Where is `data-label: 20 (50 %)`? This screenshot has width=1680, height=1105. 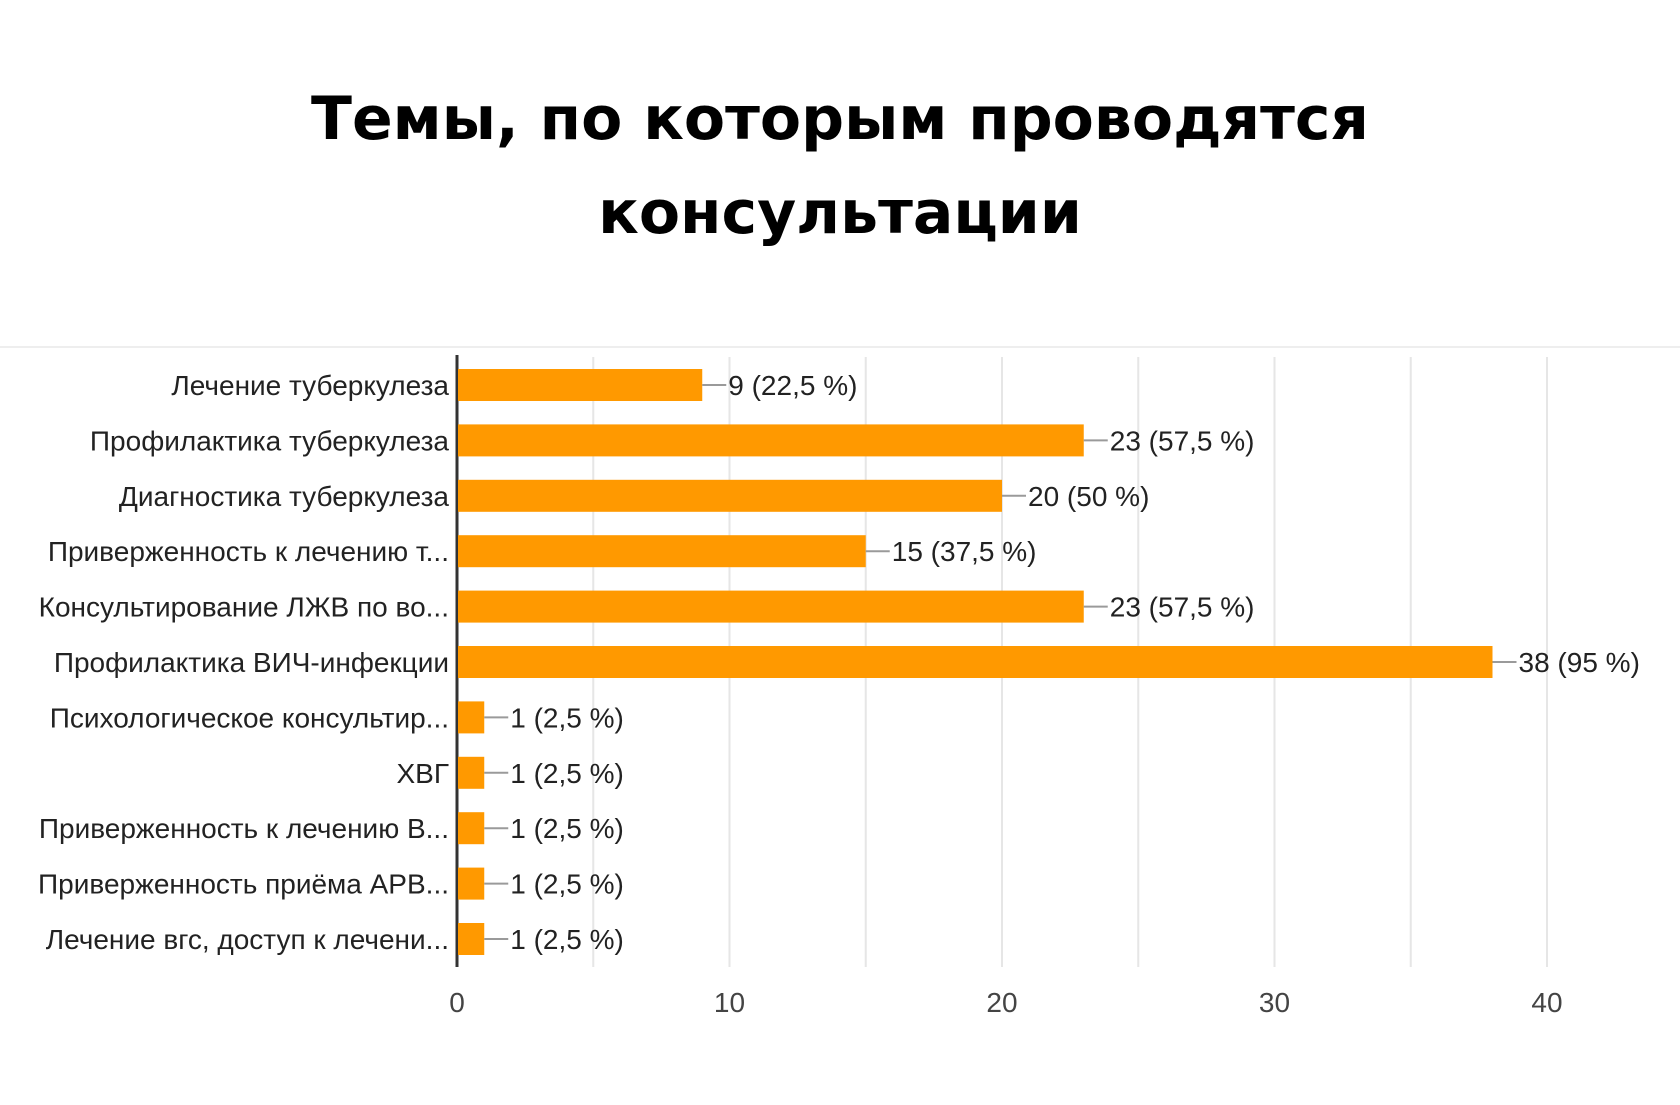 data-label: 20 (50 %) is located at coordinates (1088, 496).